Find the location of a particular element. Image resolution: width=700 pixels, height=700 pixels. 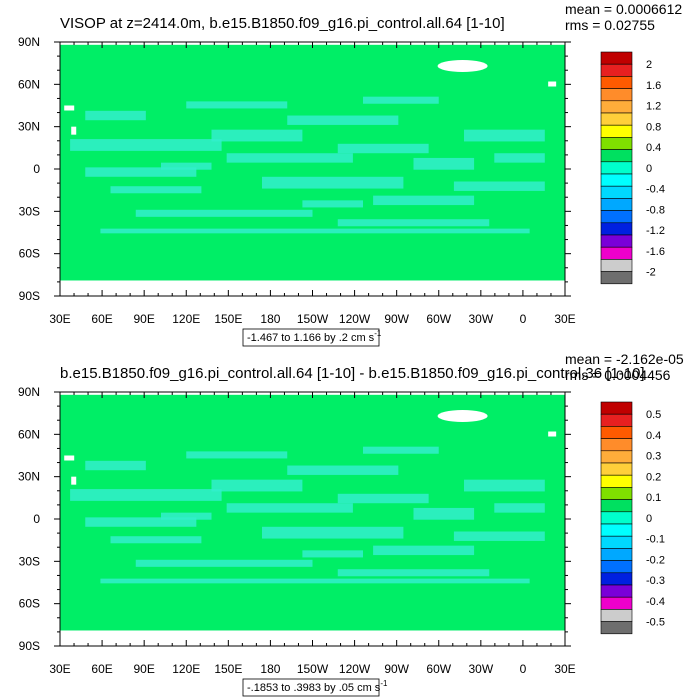

y-tick-label: 90N is located at coordinates (29, 42).